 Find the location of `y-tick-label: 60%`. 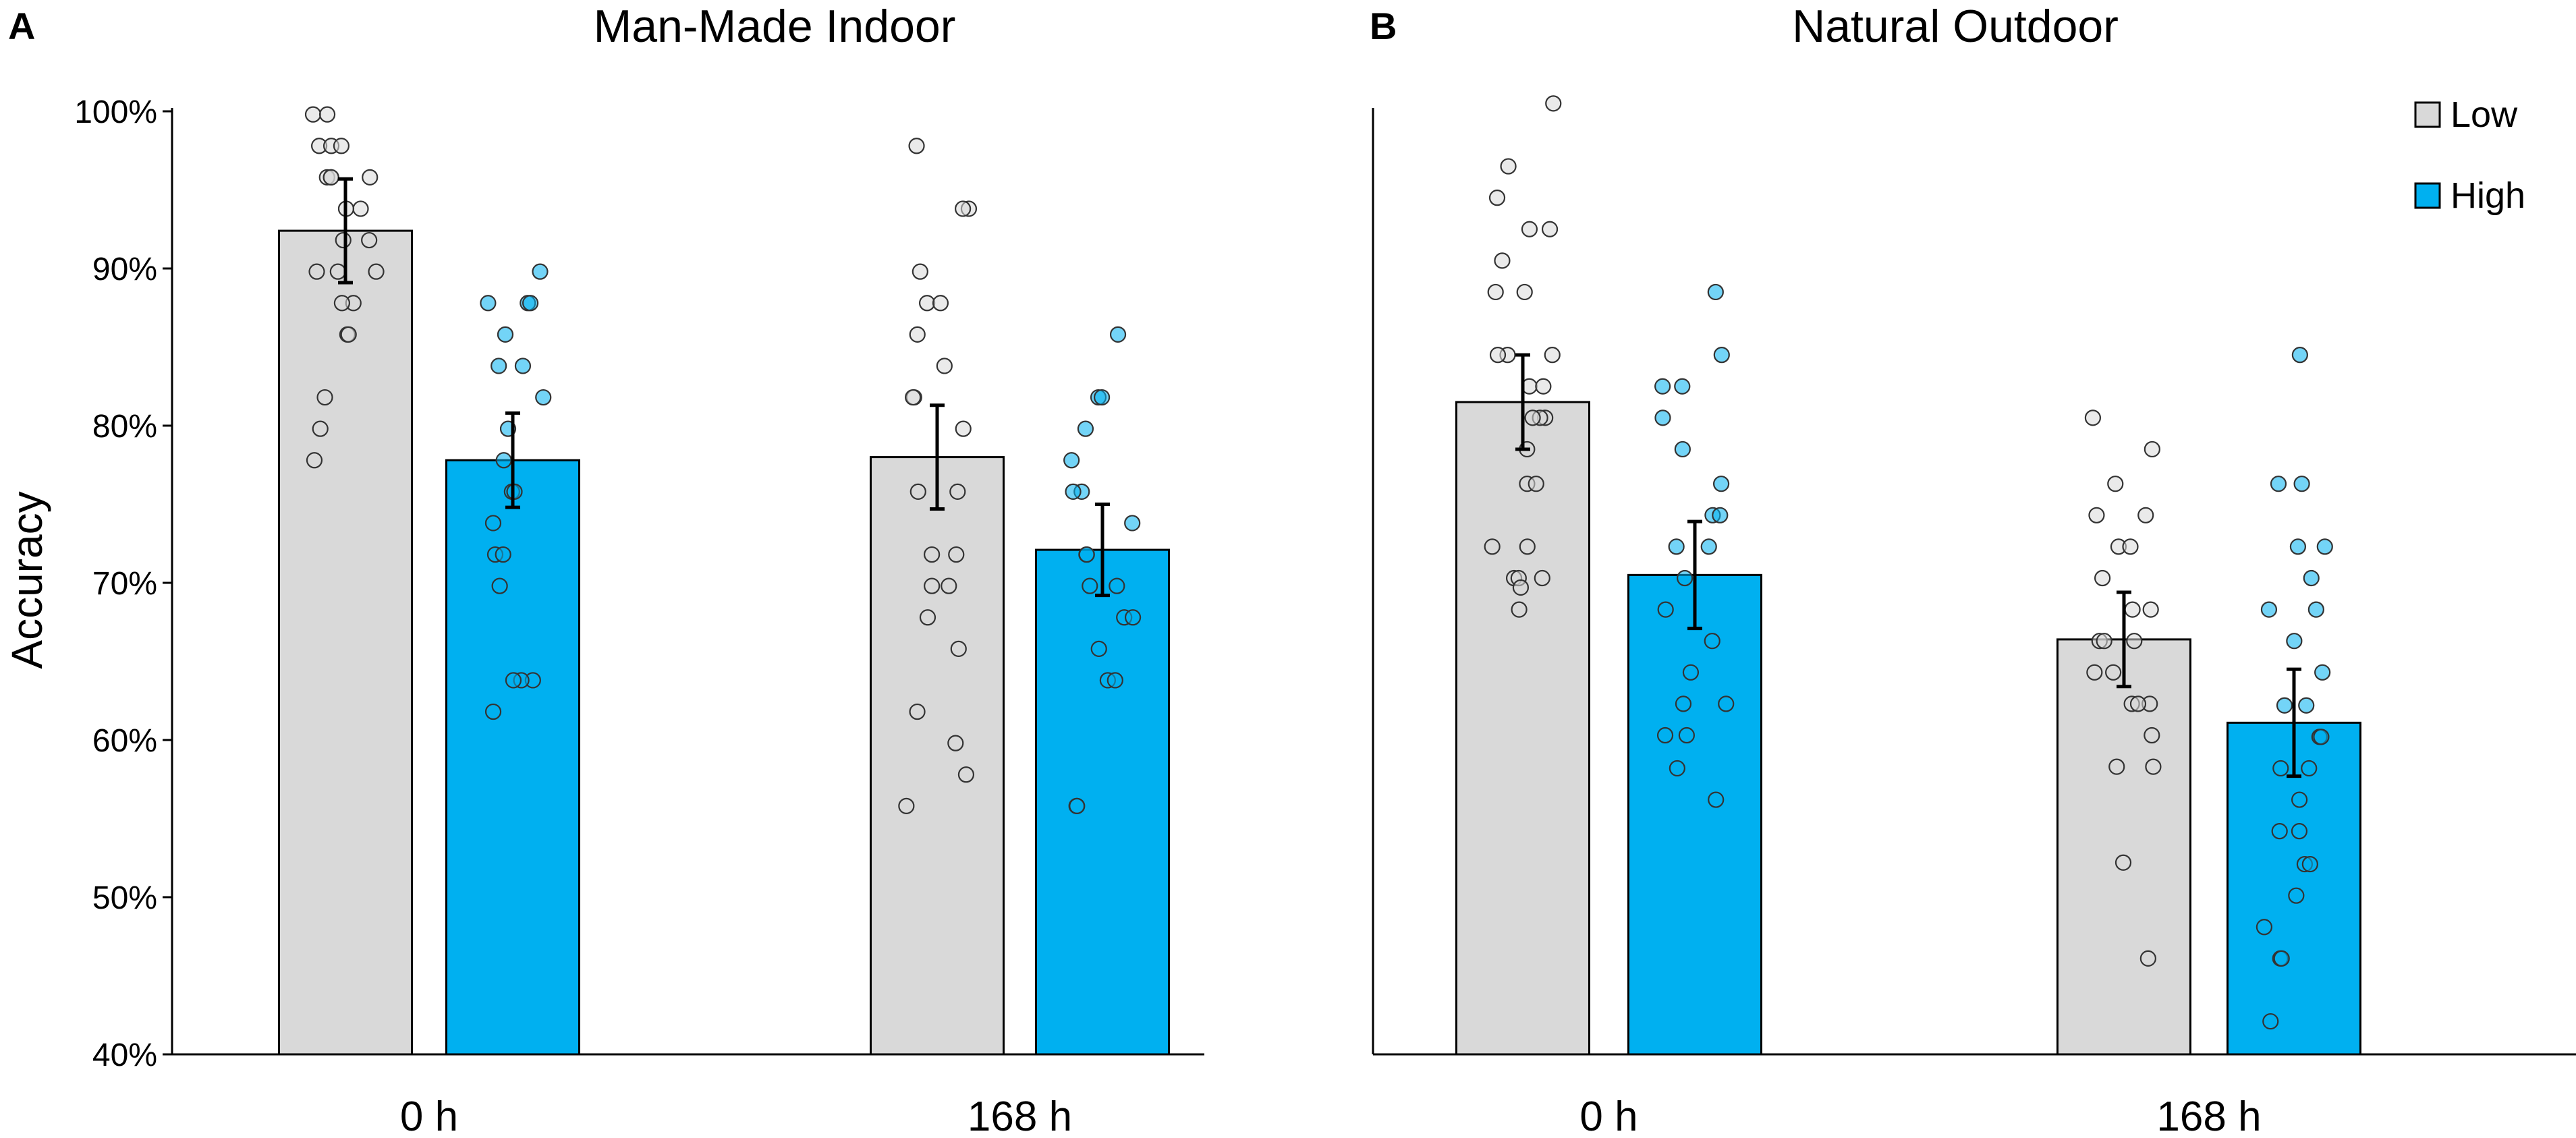

y-tick-label: 60% is located at coordinates (124, 741).